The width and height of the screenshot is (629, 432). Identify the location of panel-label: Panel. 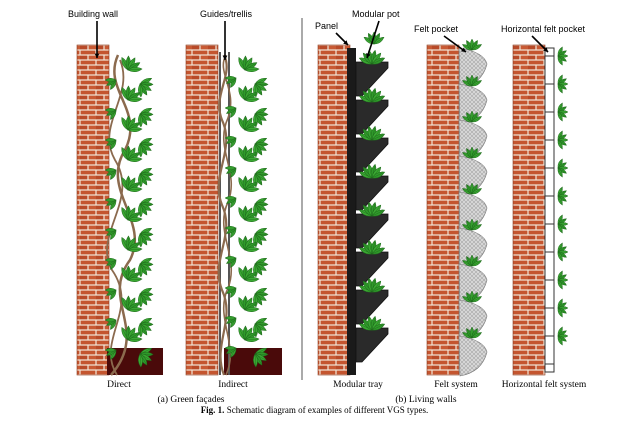
(326, 26).